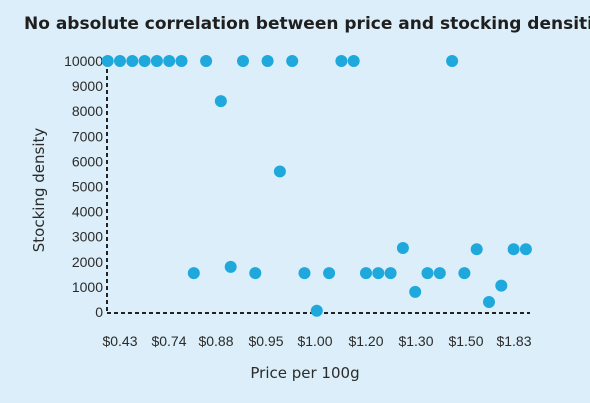  I want to click on x-tick-label: $1.50, so click(465, 341).